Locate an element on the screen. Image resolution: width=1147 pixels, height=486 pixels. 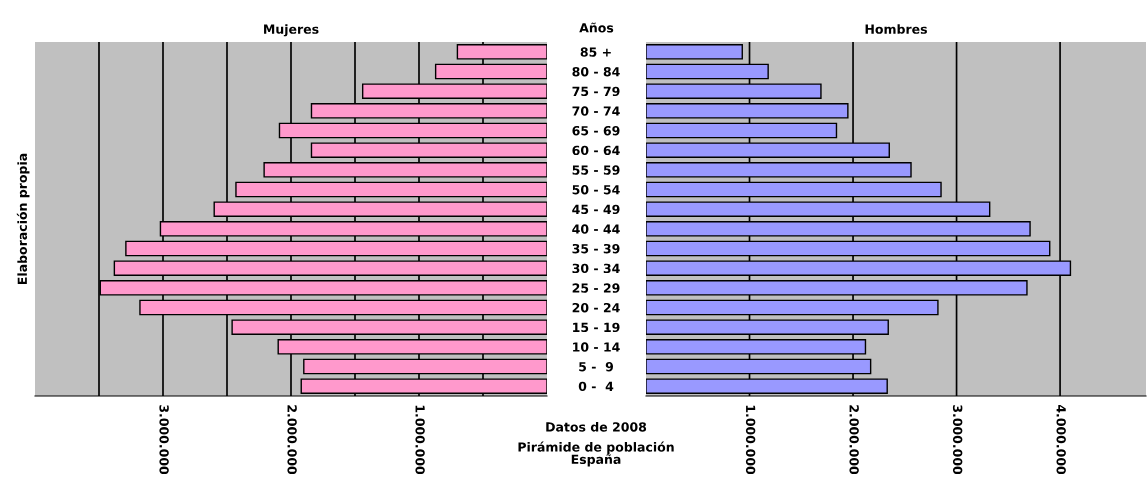
y-tick-label: 55 - 59 is located at coordinates (596, 170).